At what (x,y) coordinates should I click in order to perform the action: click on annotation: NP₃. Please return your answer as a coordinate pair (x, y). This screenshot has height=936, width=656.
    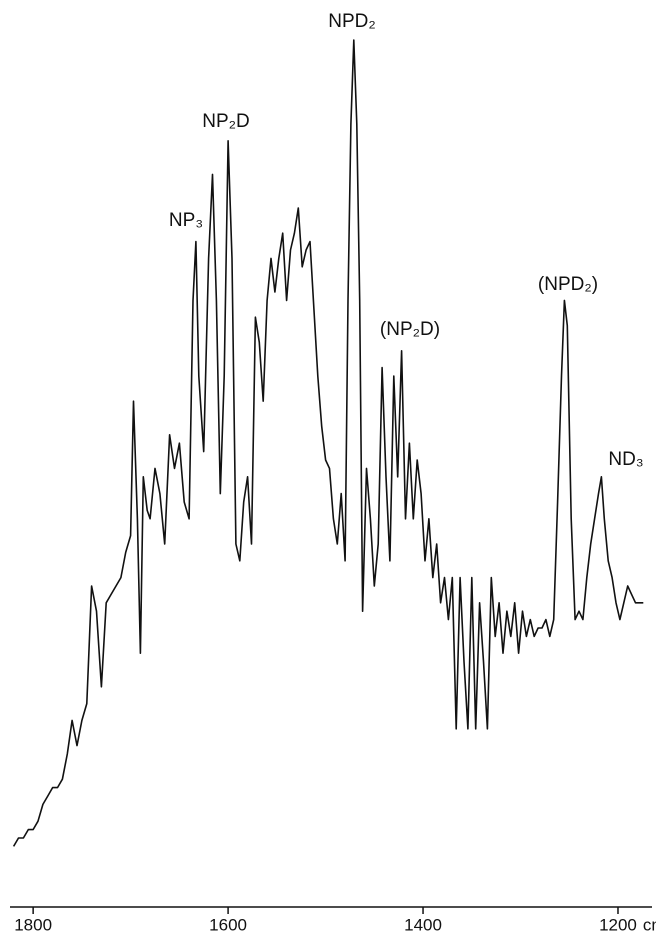
    Looking at the image, I should click on (186, 220).